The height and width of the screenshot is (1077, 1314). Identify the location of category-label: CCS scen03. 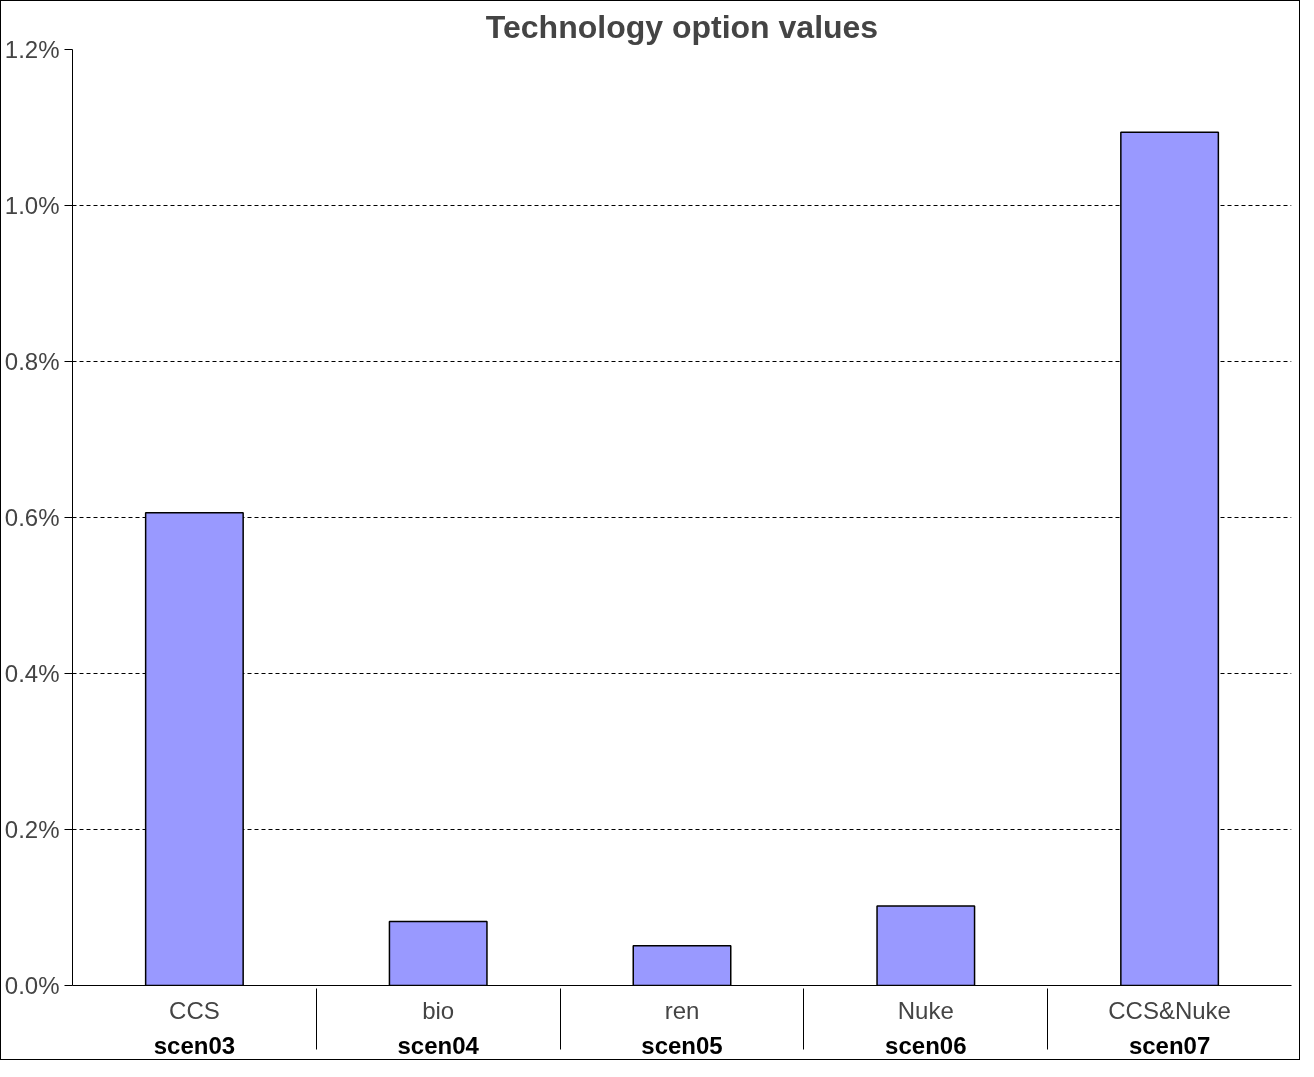
(194, 1027).